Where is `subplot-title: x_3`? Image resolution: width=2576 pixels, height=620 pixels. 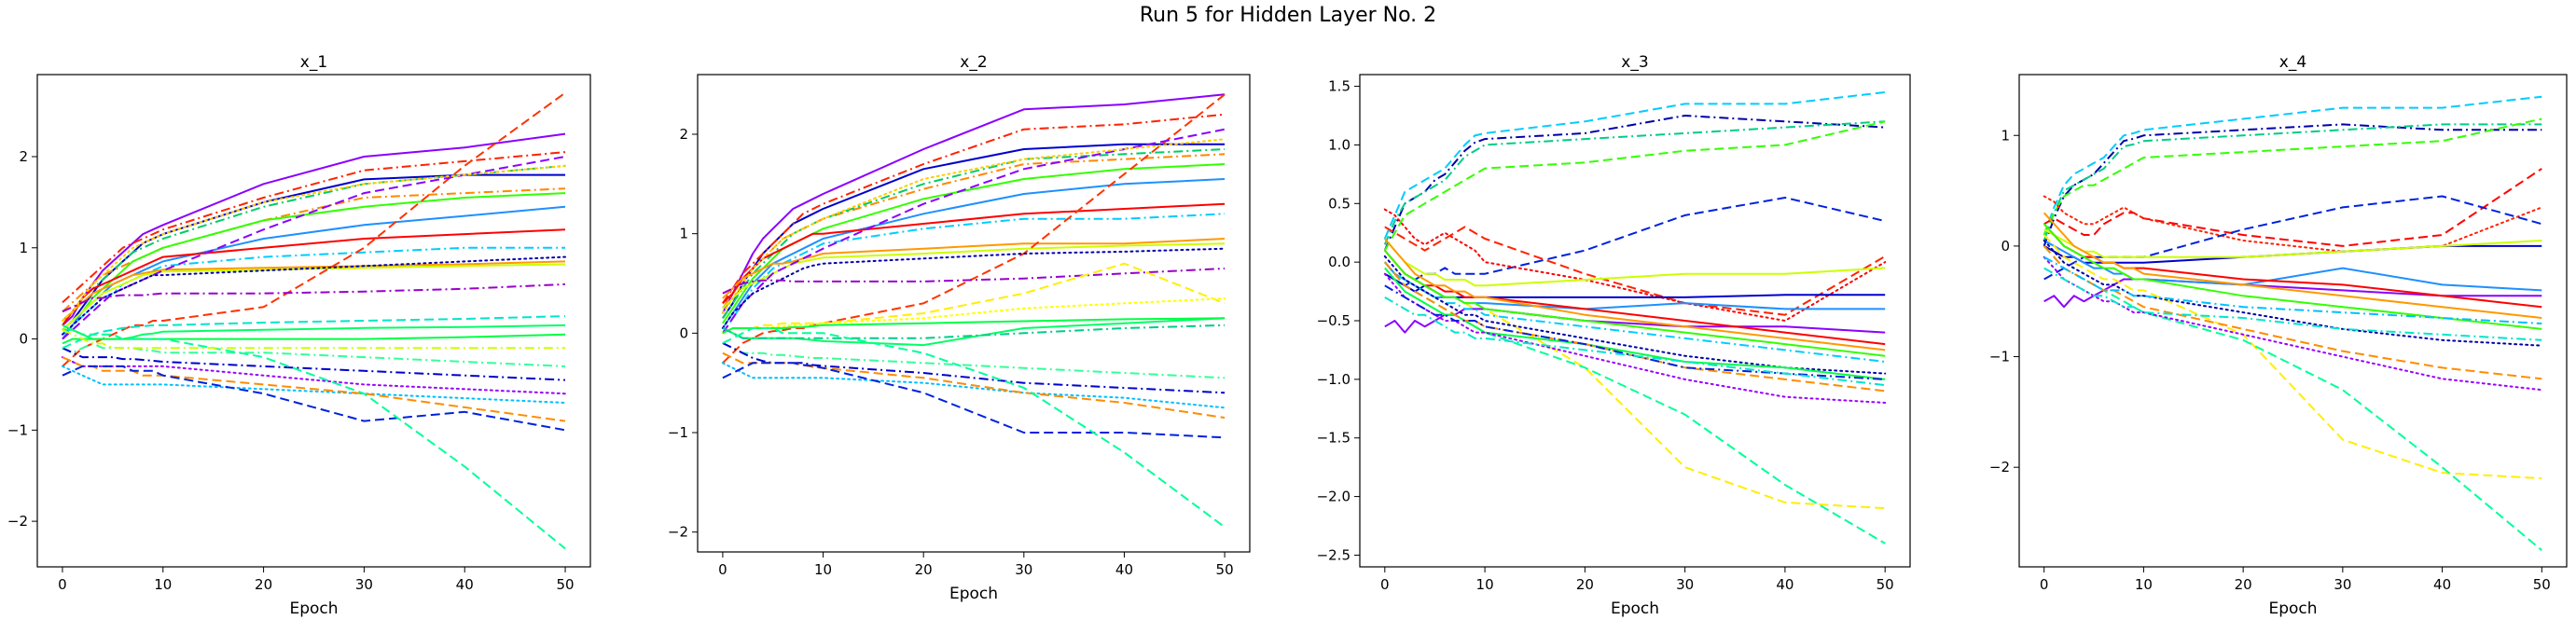
subplot-title: x_3 is located at coordinates (1634, 62).